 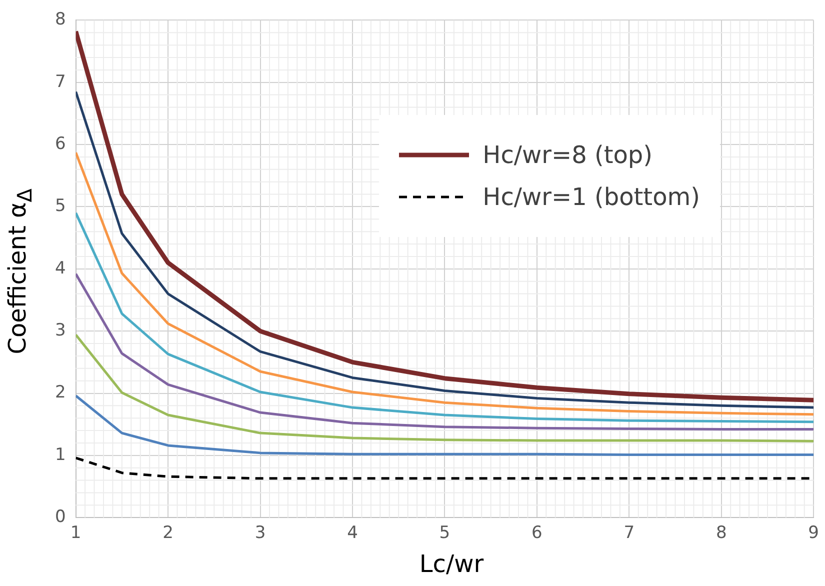 What do you see at coordinates (60, 20) in the screenshot?
I see `y-tick-label: 8` at bounding box center [60, 20].